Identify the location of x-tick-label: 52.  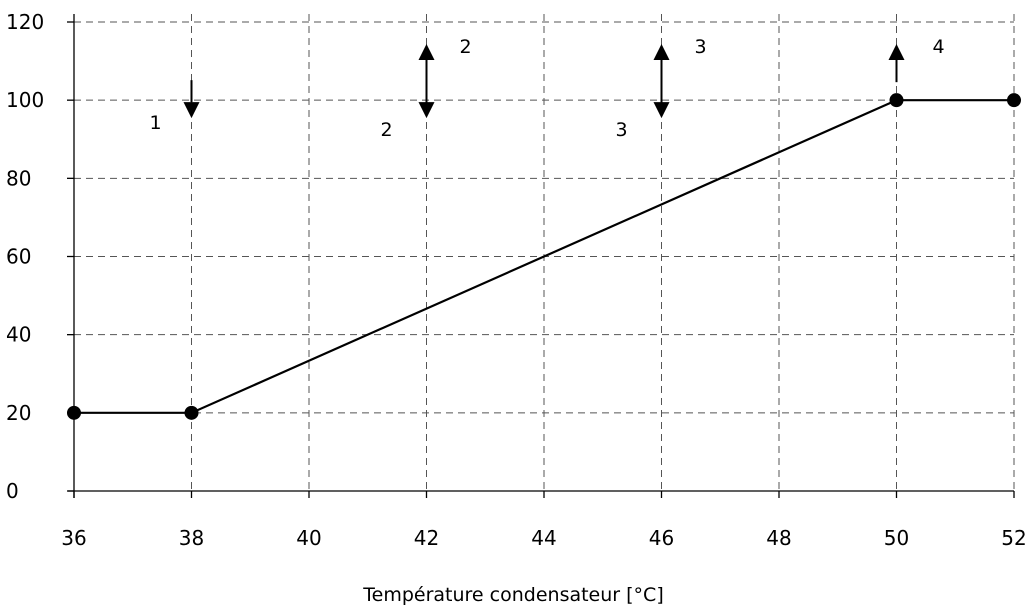
(1013, 538).